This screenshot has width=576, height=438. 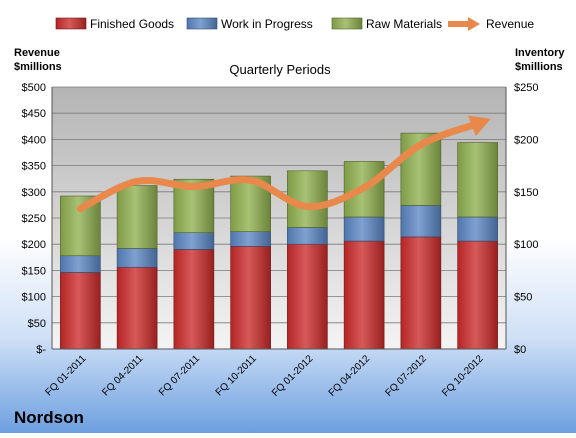 What do you see at coordinates (49, 417) in the screenshot?
I see `company-name: Nordson` at bounding box center [49, 417].